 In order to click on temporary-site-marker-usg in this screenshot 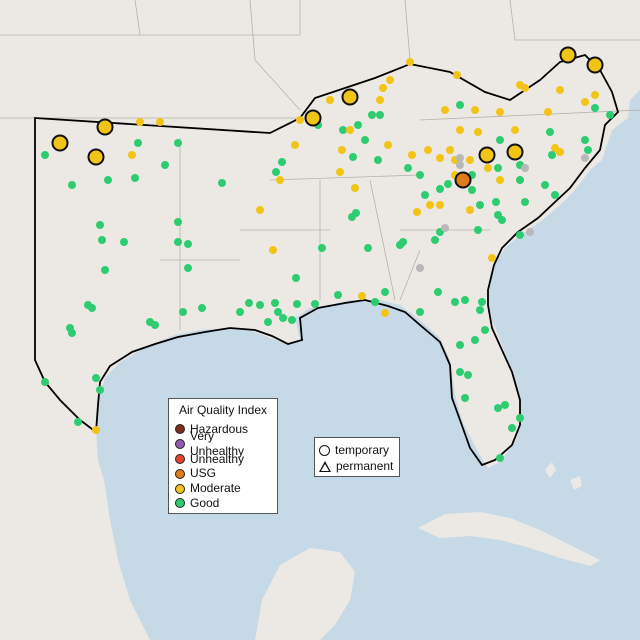, I will do `click(463, 180)`.